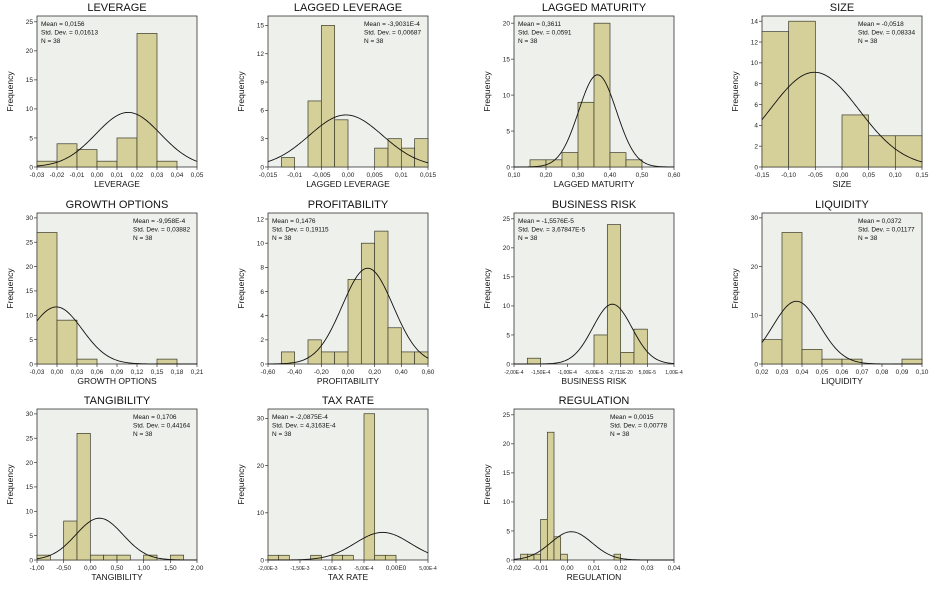  Describe the element at coordinates (300, 417) in the screenshot. I see `stats-line: Mean = -2,0875E-4` at that location.